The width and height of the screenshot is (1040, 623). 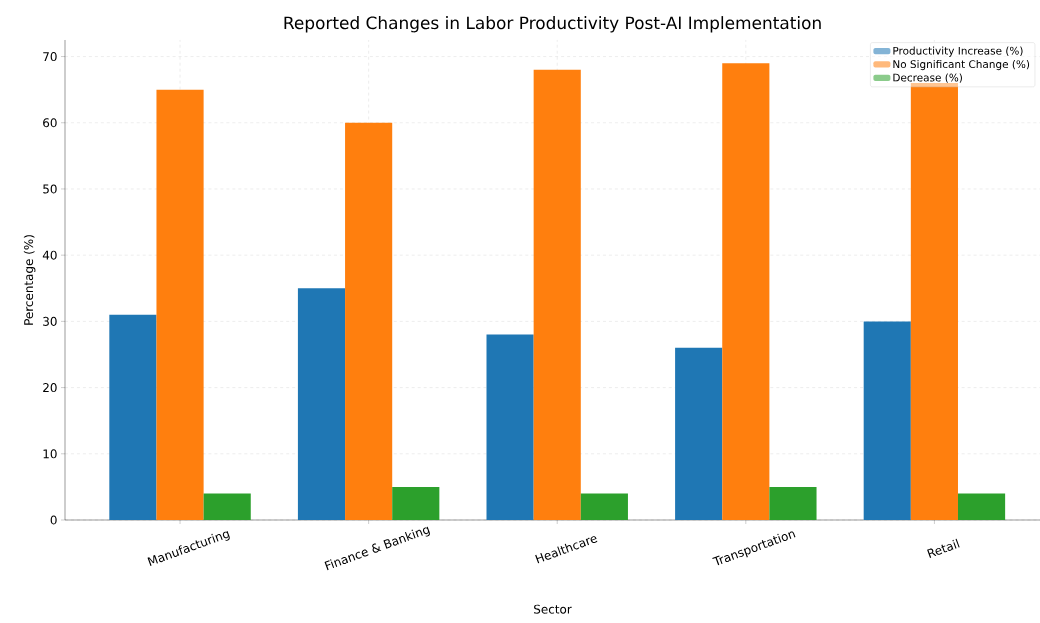 What do you see at coordinates (49, 255) in the screenshot?
I see `y-tick-label: 40` at bounding box center [49, 255].